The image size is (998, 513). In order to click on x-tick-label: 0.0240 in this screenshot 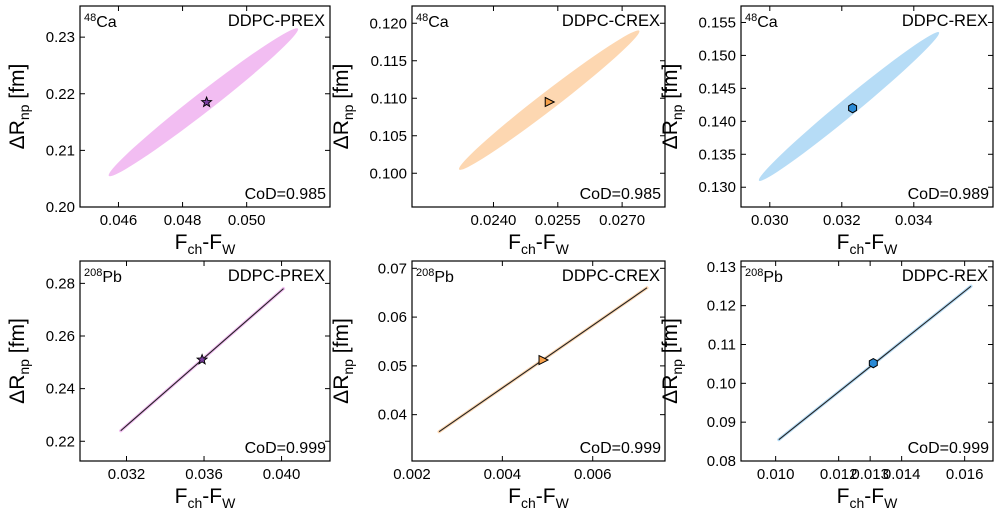, I will do `click(494, 220)`.